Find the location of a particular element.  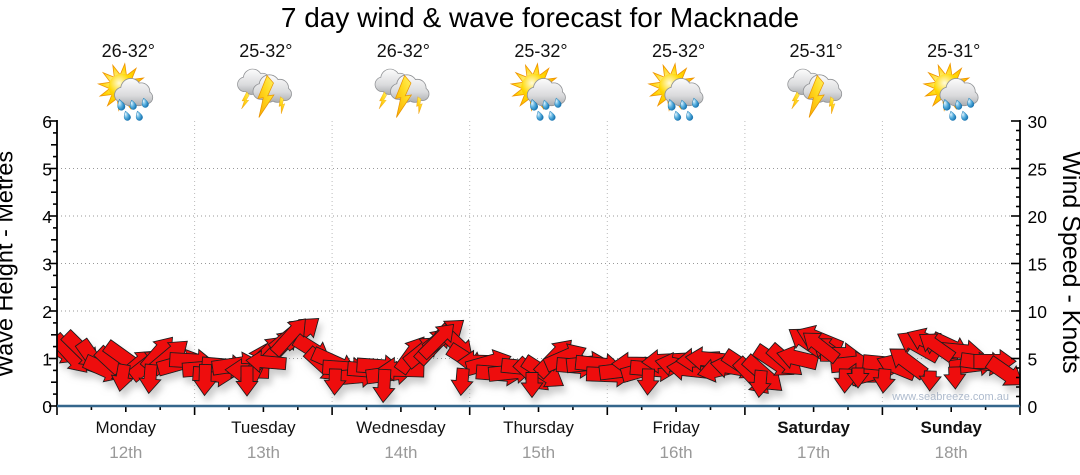

svg-text: Wednesday is located at coordinates (401, 427).